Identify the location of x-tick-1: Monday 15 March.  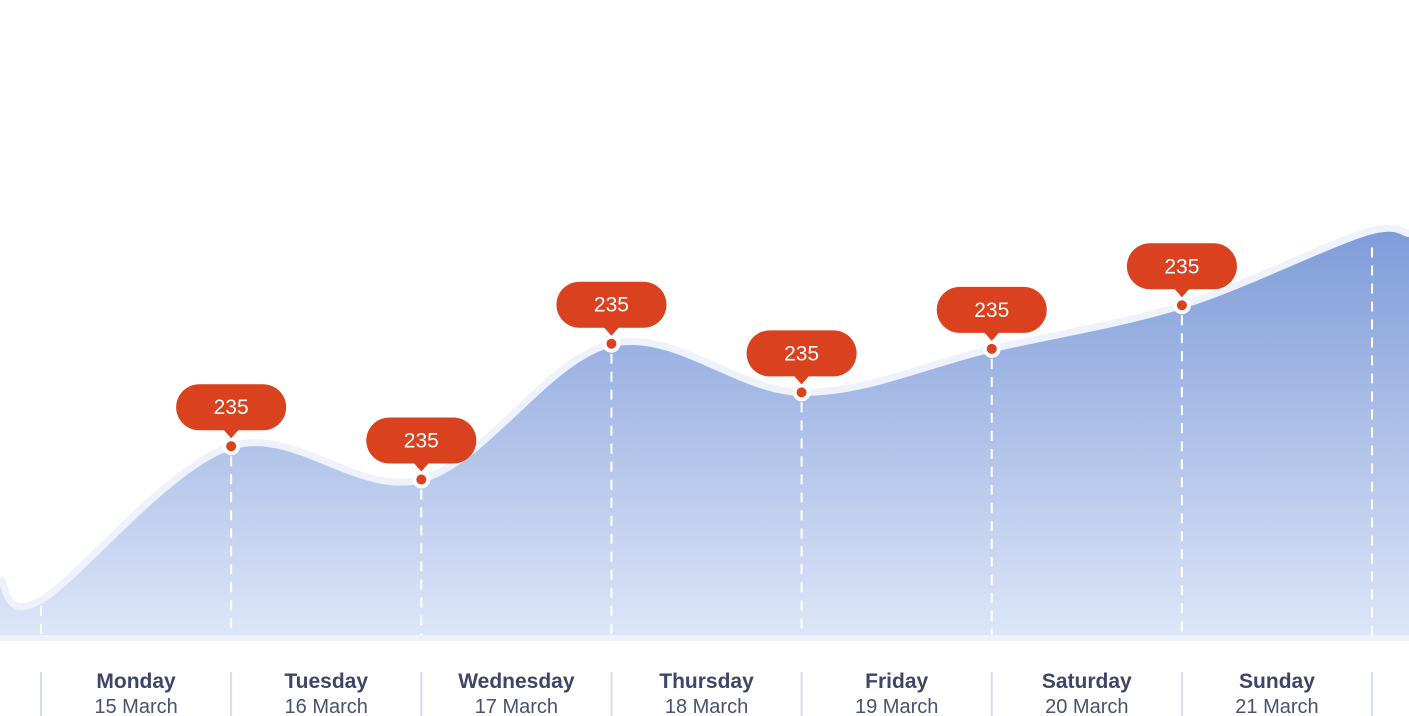
(135, 693).